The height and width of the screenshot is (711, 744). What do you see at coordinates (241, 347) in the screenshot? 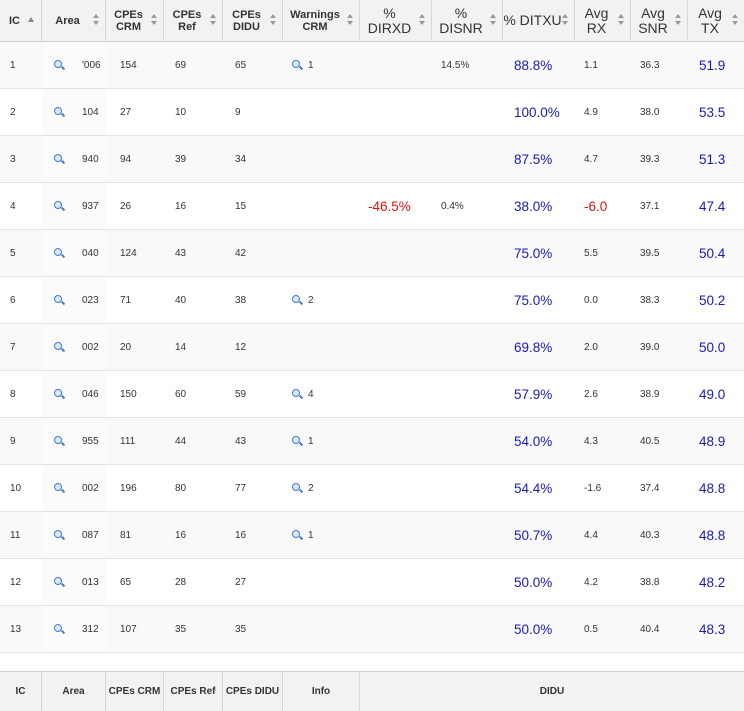
I see `cell-cpes-didu-value: 12` at bounding box center [241, 347].